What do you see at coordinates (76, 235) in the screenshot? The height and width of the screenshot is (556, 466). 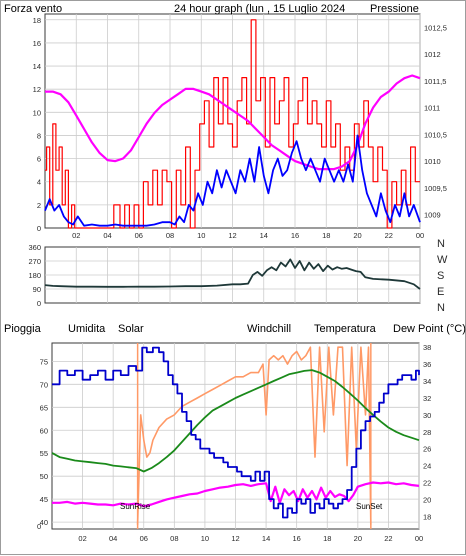 I see `wind-x-tick: 02` at bounding box center [76, 235].